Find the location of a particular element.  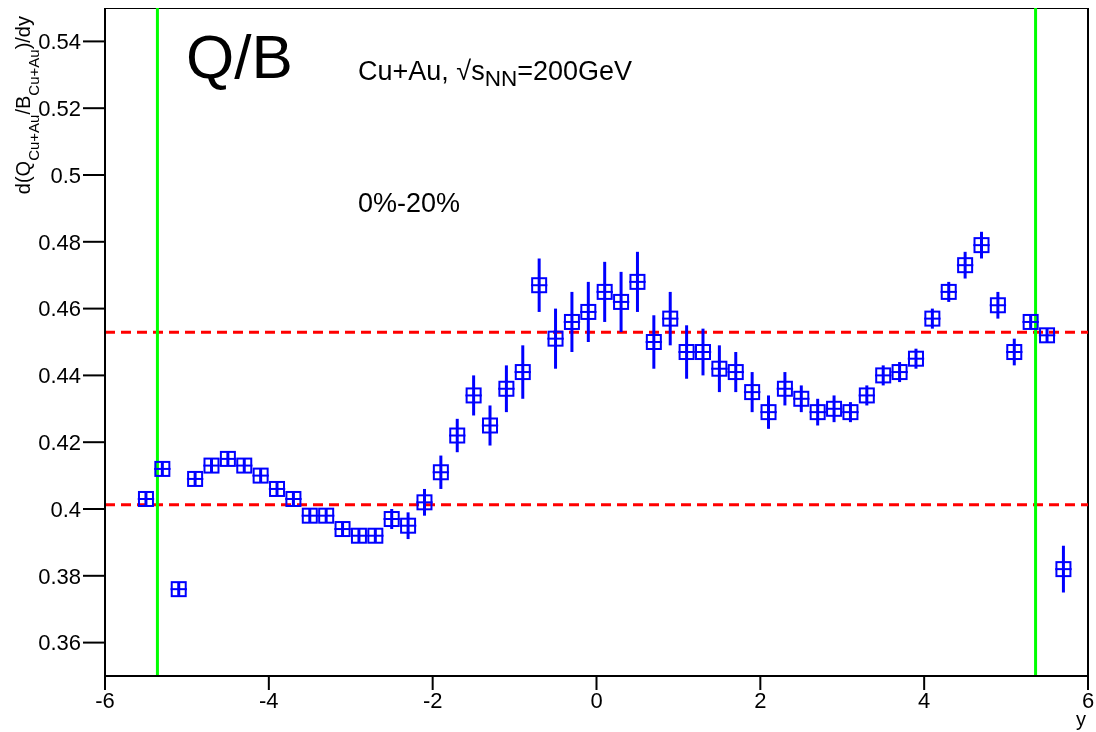

x-tick-label: -2 is located at coordinates (432, 700).